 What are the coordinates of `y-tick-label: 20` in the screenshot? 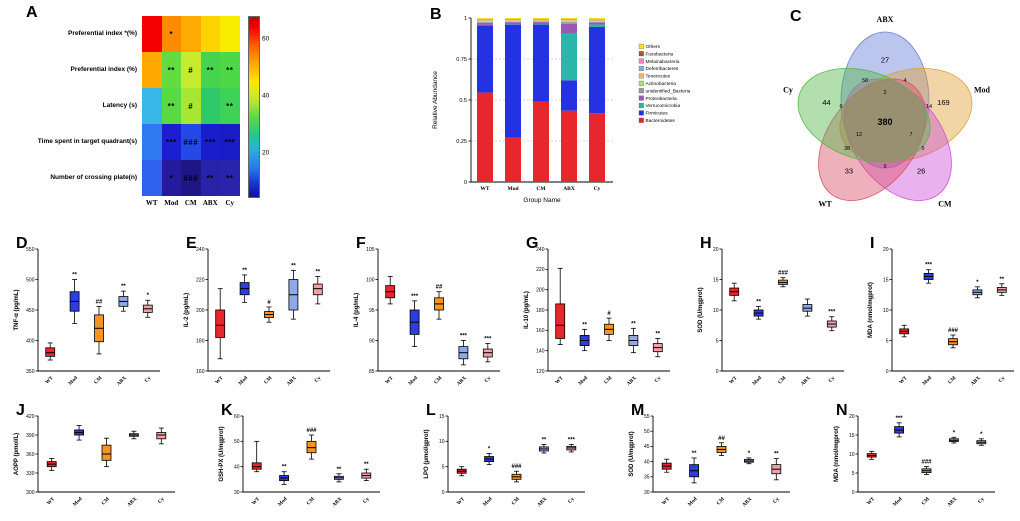 It's located at (886, 250).